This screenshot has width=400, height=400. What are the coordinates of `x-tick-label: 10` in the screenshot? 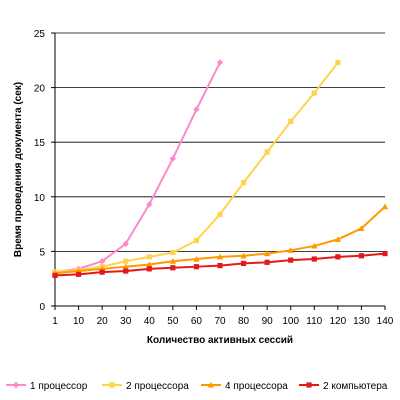 It's located at (79, 321).